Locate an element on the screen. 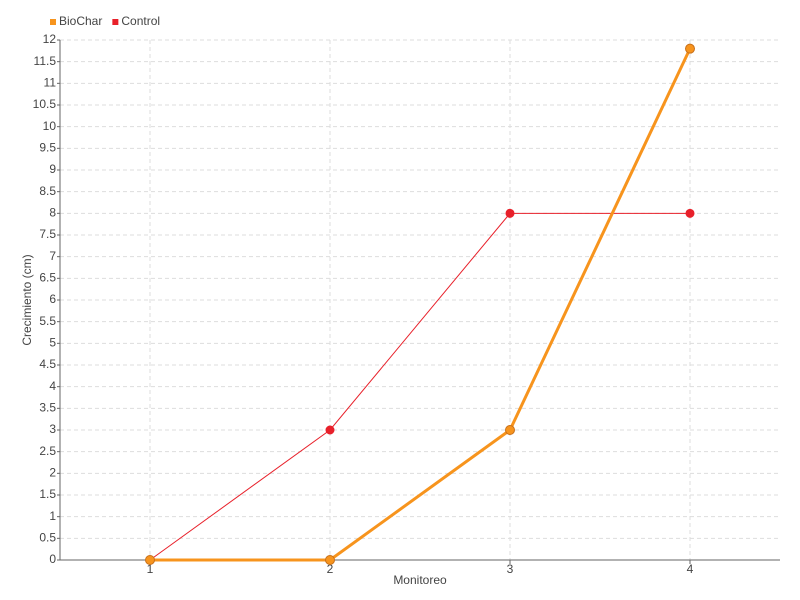  y-tick-label: 1 is located at coordinates (52, 516).